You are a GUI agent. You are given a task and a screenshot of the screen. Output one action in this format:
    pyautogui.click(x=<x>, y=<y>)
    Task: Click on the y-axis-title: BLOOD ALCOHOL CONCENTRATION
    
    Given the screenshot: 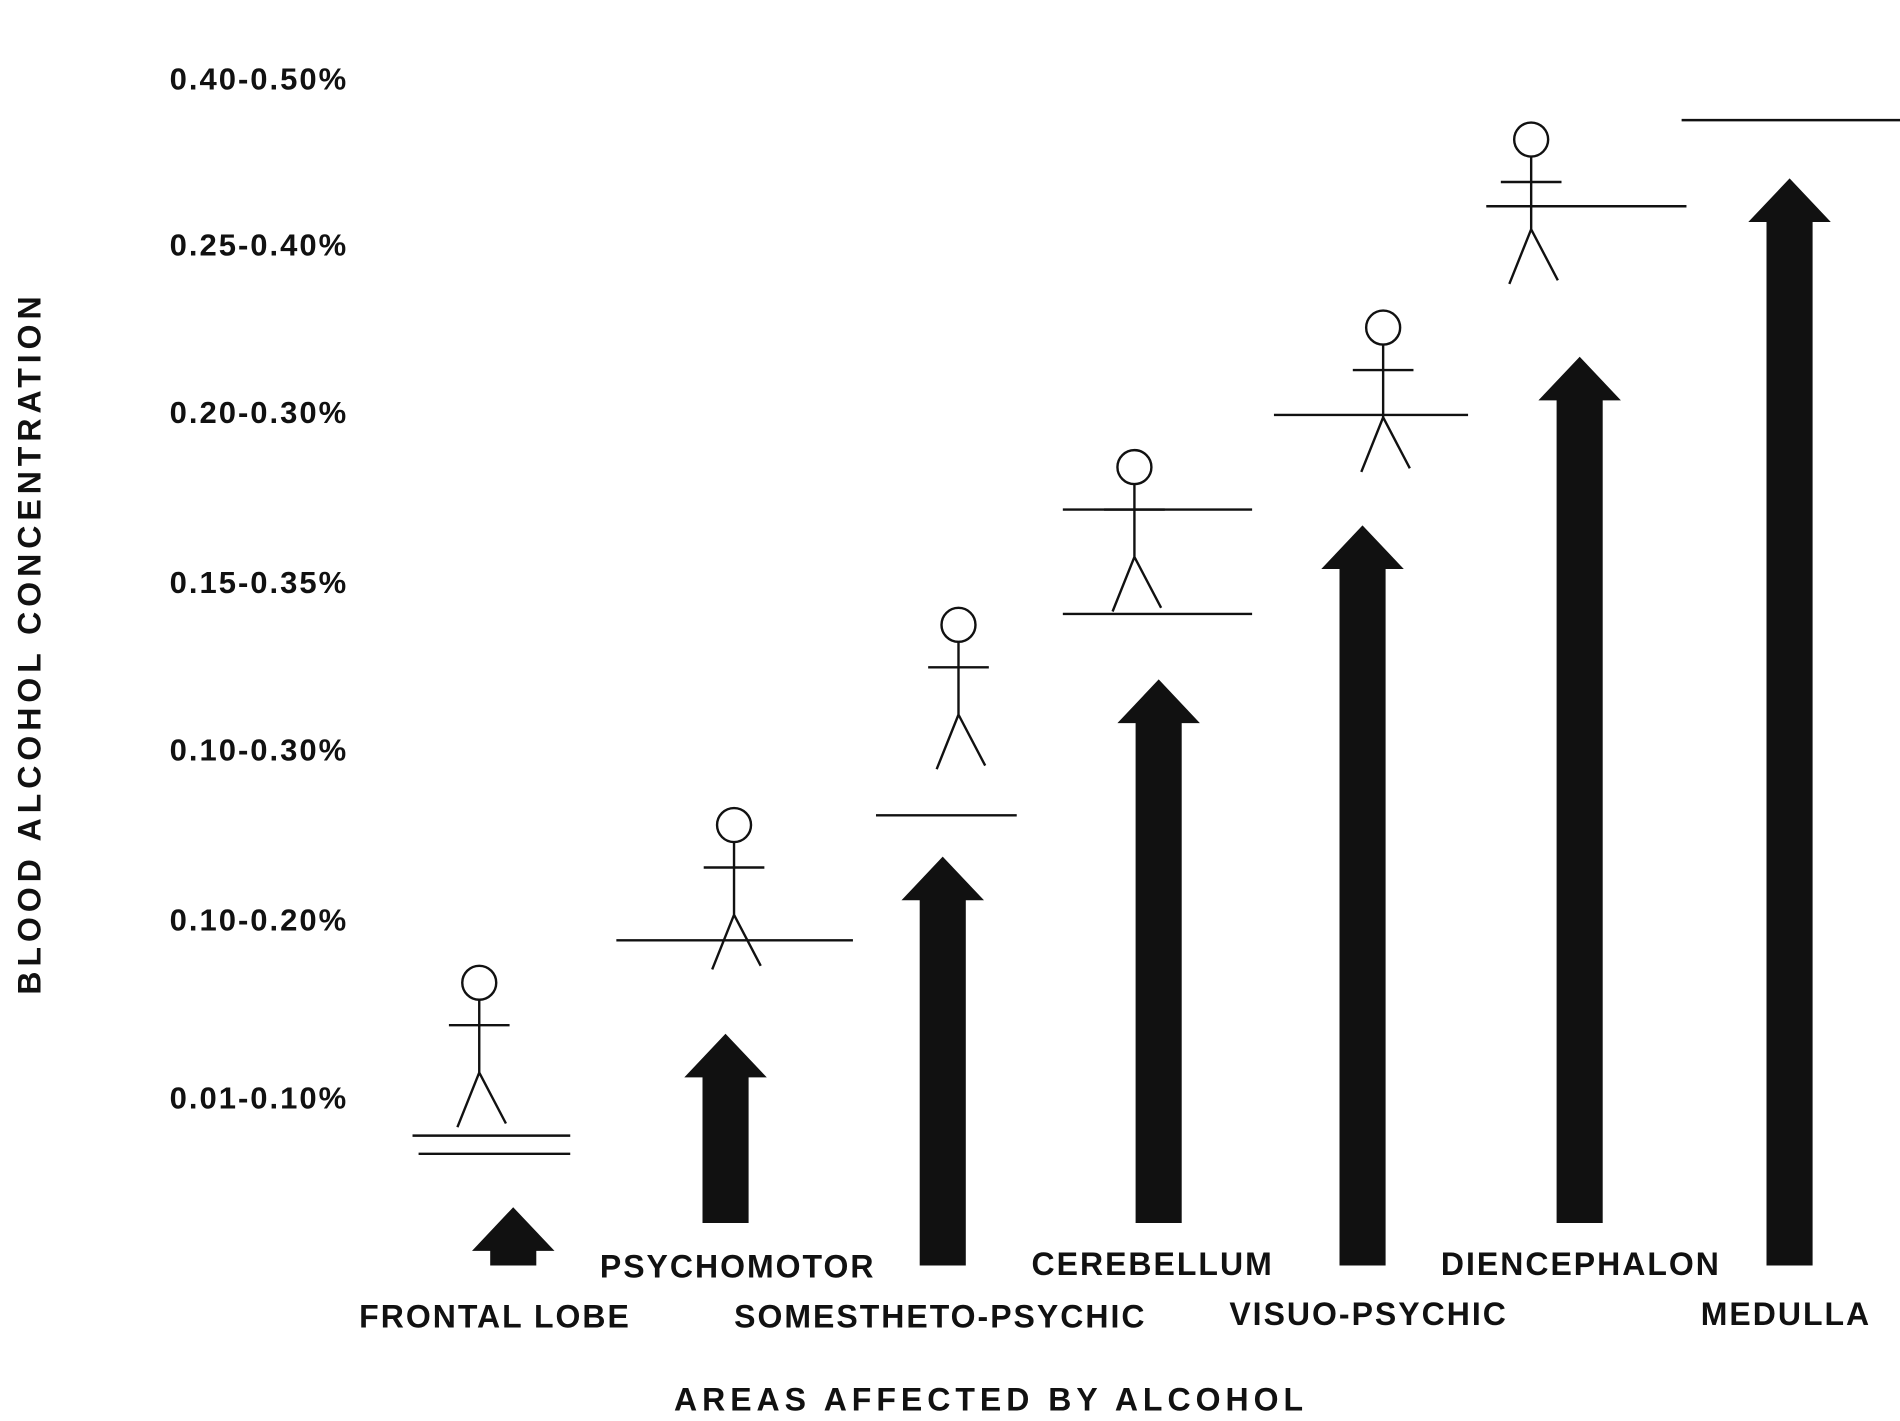 What is the action you would take?
    pyautogui.click(x=29, y=642)
    